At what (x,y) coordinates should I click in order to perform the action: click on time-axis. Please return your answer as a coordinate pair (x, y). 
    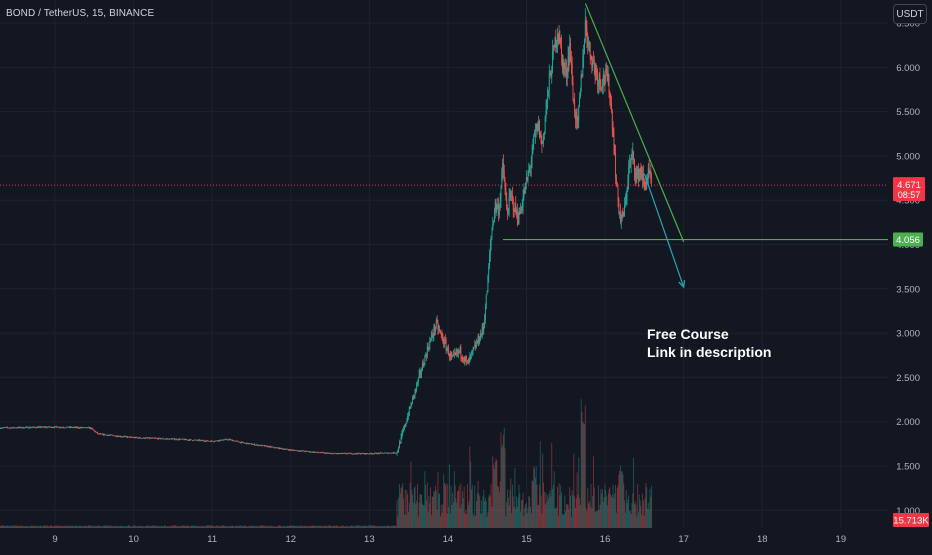
    Looking at the image, I should click on (466, 539).